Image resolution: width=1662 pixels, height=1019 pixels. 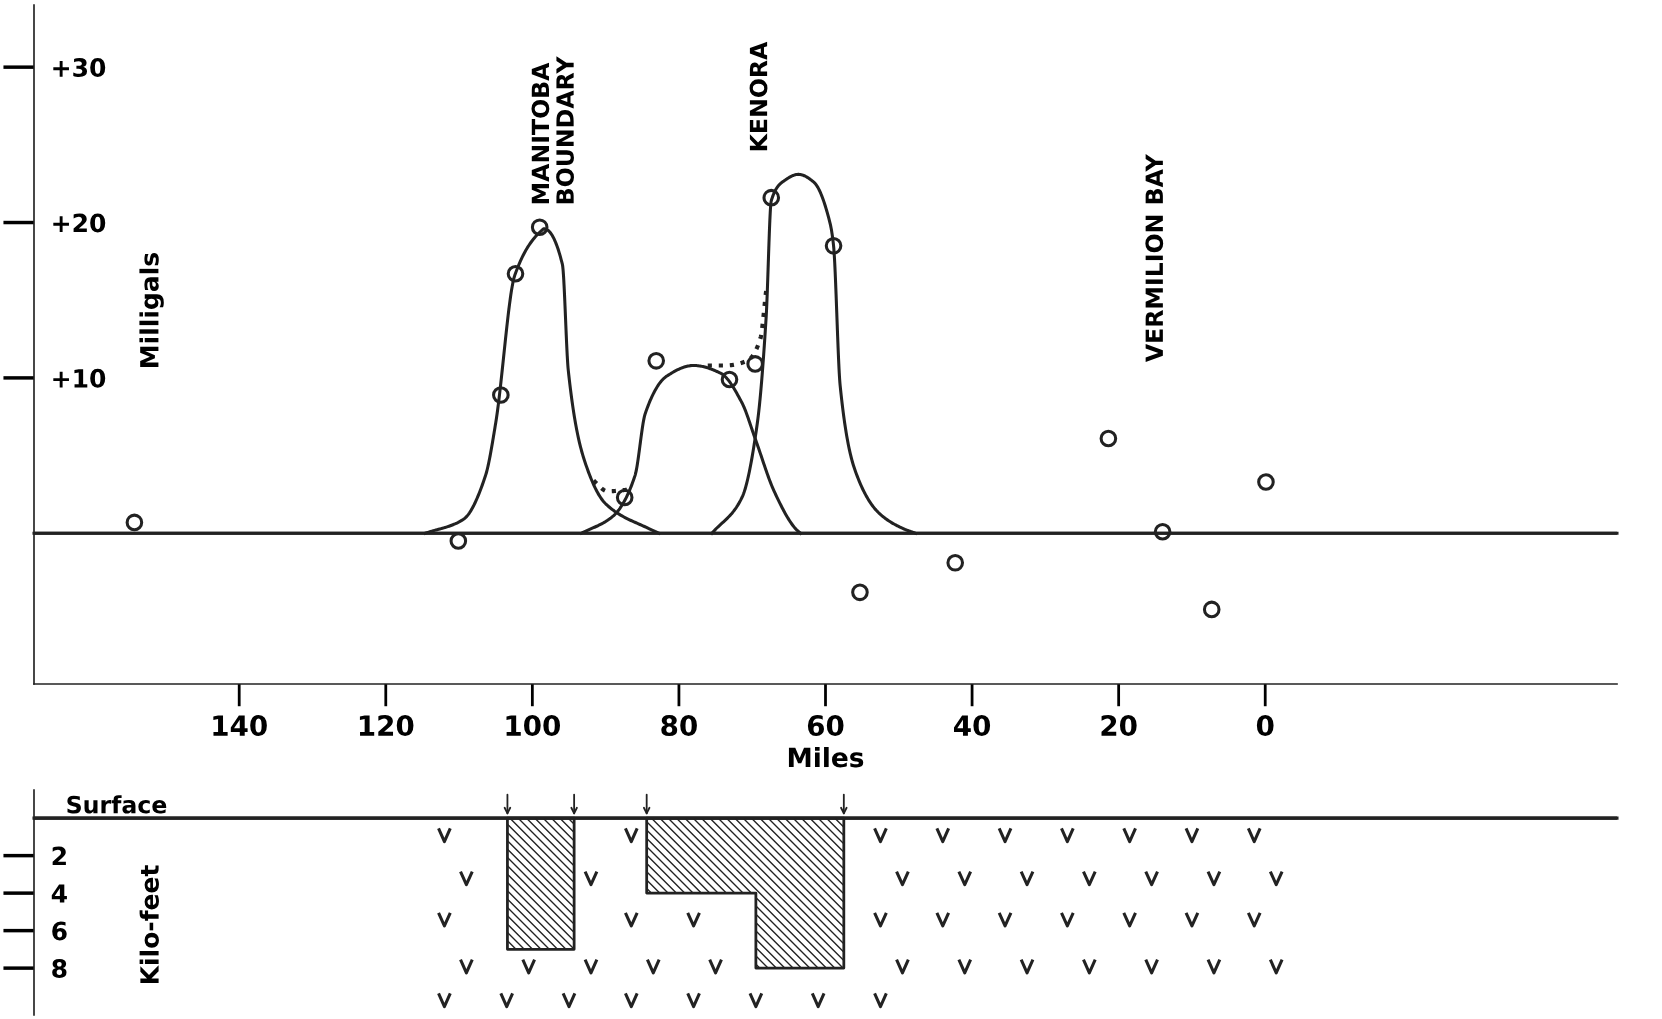 I want to click on y-axis-title: Kilo-feet, so click(x=149, y=924).